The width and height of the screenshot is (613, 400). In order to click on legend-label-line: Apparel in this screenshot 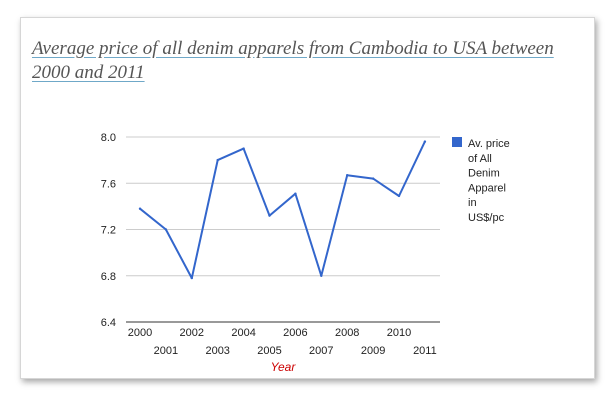, I will do `click(487, 188)`.